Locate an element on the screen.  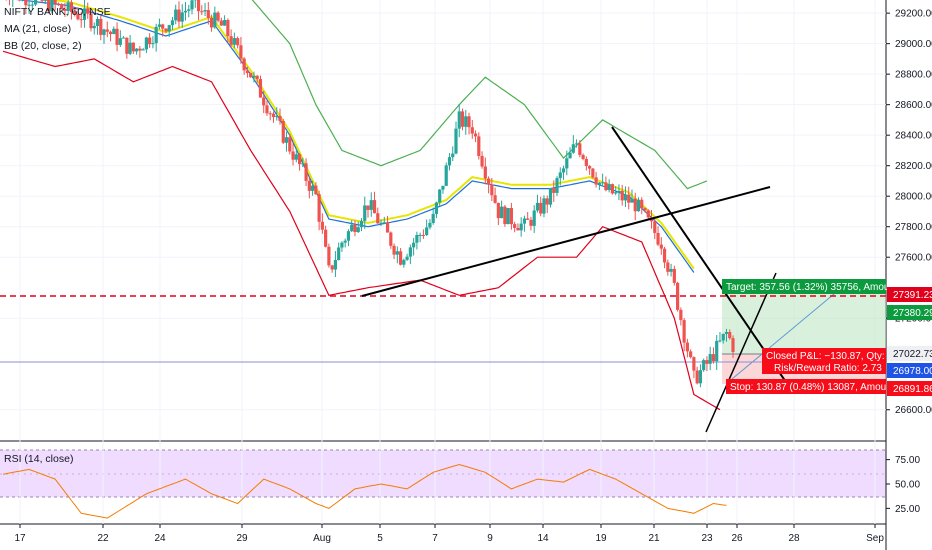
time-axis: 17 22 24 29 Aug 5 7 9 14 19 21 23 26 28 Sep is located at coordinates (449, 534).